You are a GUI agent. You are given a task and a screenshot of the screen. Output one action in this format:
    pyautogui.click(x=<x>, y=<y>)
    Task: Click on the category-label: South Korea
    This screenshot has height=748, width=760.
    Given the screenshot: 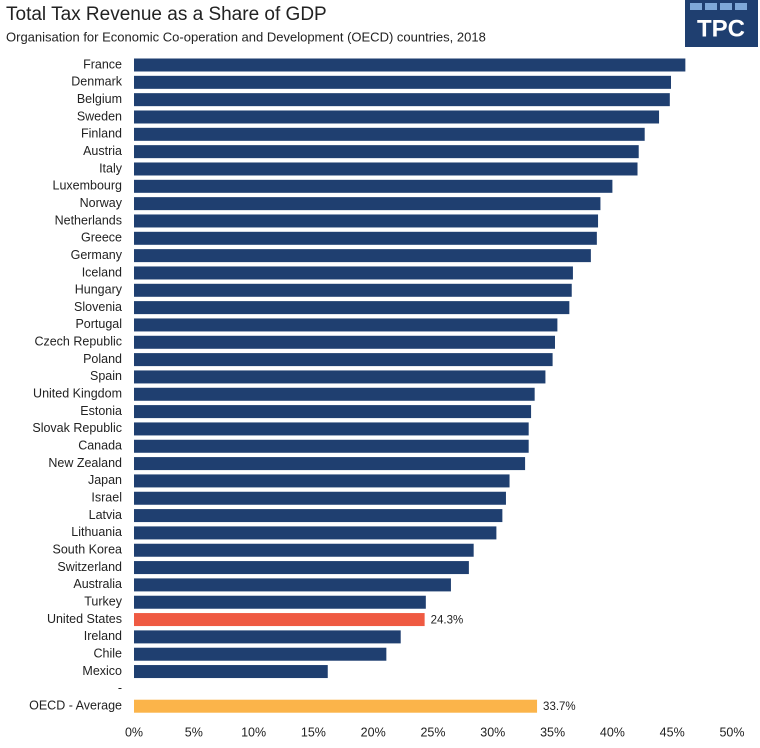 What is the action you would take?
    pyautogui.click(x=88, y=550)
    